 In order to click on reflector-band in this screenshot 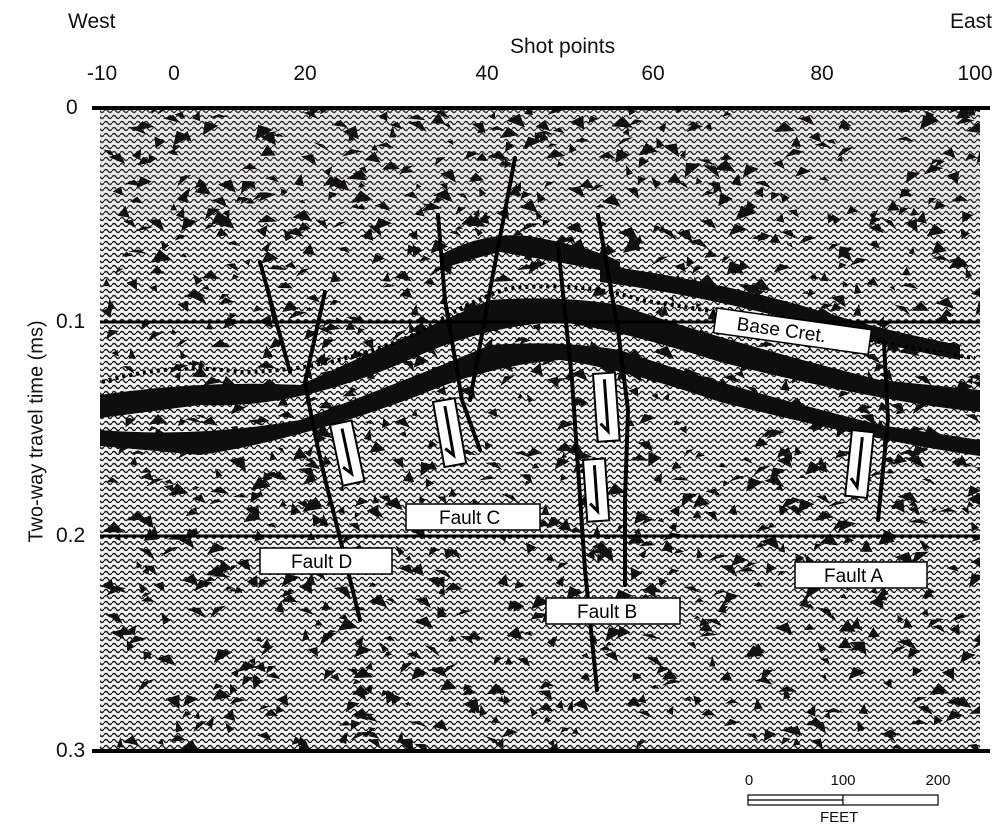, I will do `click(530, 254)`.